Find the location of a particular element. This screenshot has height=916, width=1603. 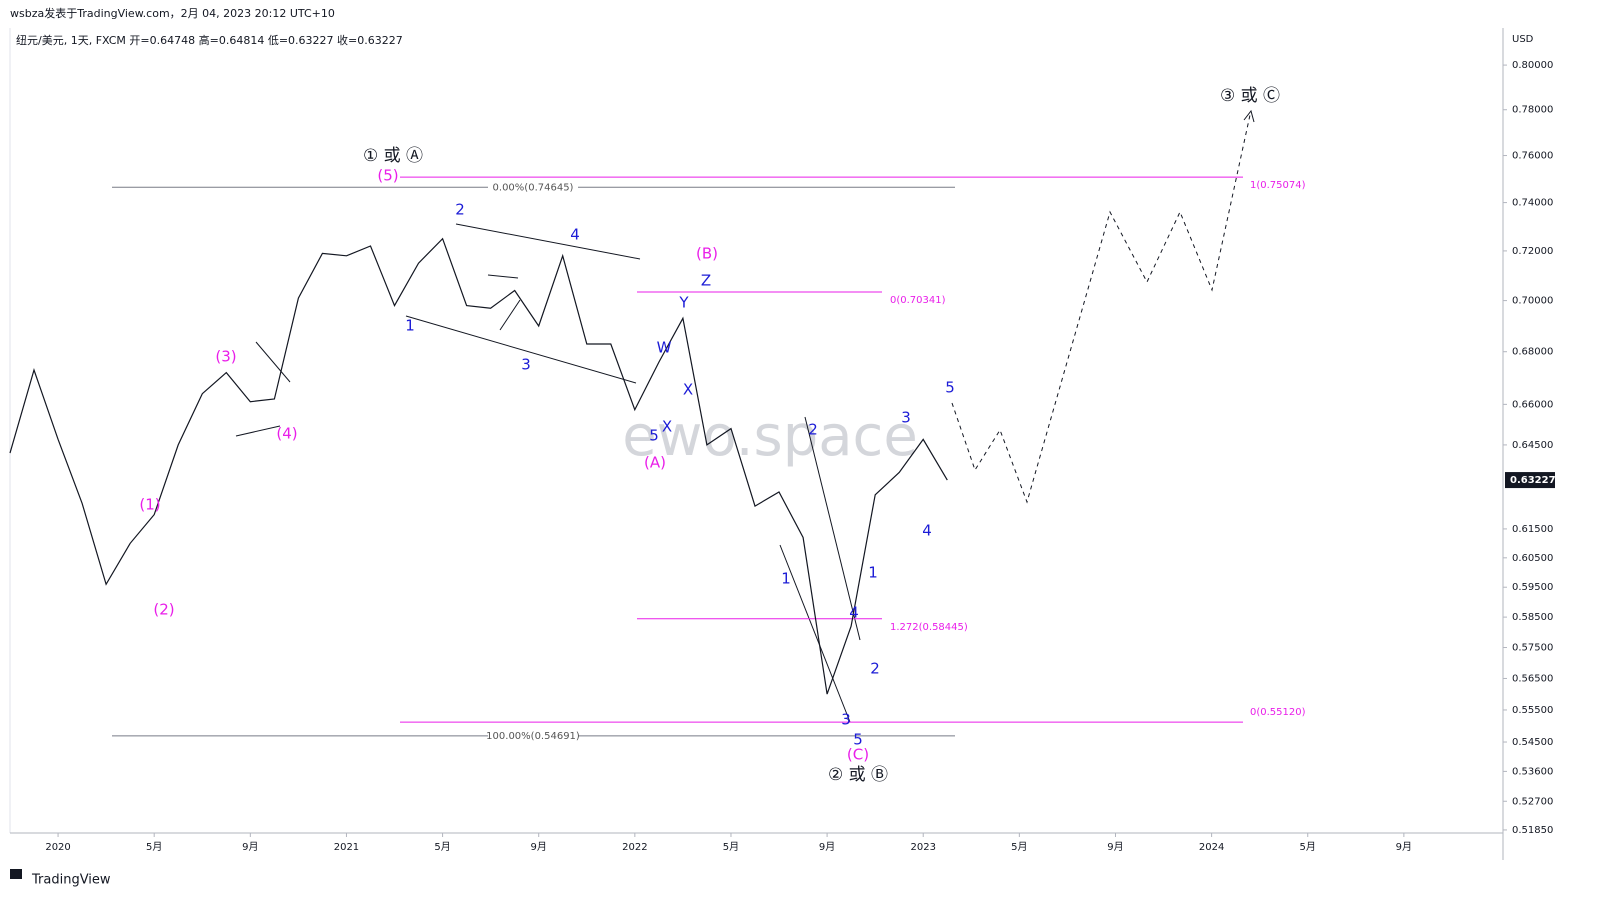

y-tick-label: 0.56500 is located at coordinates (1532, 678).